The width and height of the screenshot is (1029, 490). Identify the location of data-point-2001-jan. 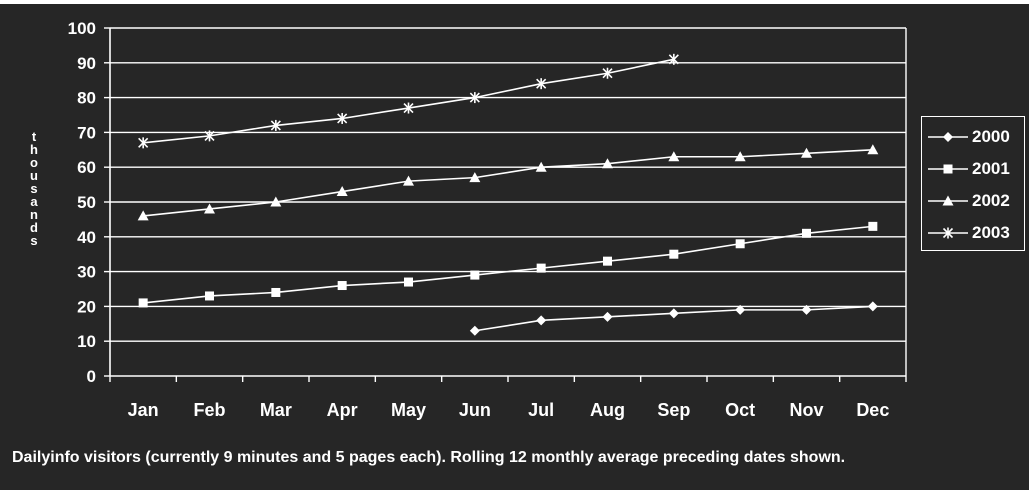
(143, 303).